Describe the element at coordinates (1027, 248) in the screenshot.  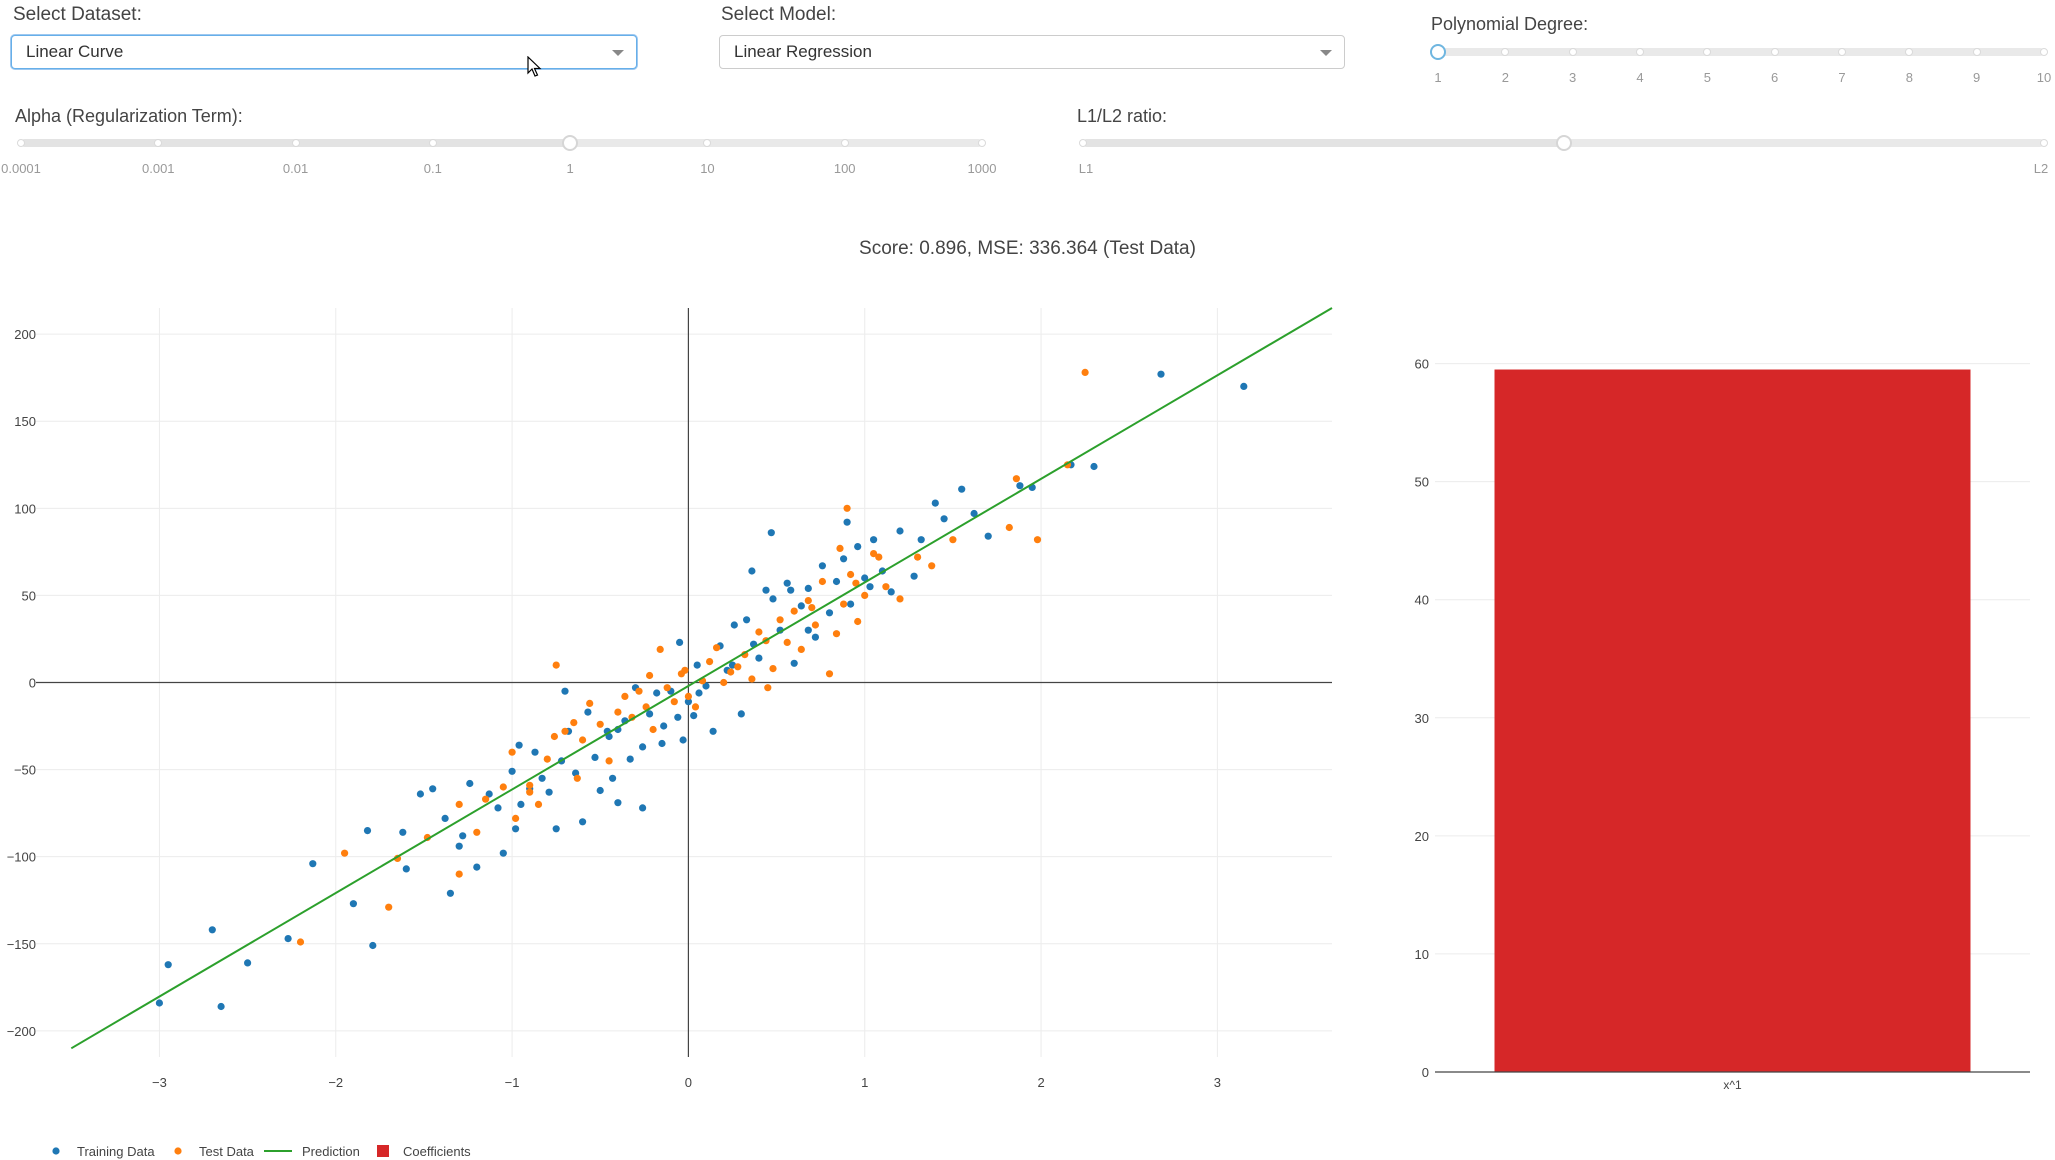
I see `score-text: Score: 0.896, MSE: 336.364 (Test Data)` at that location.